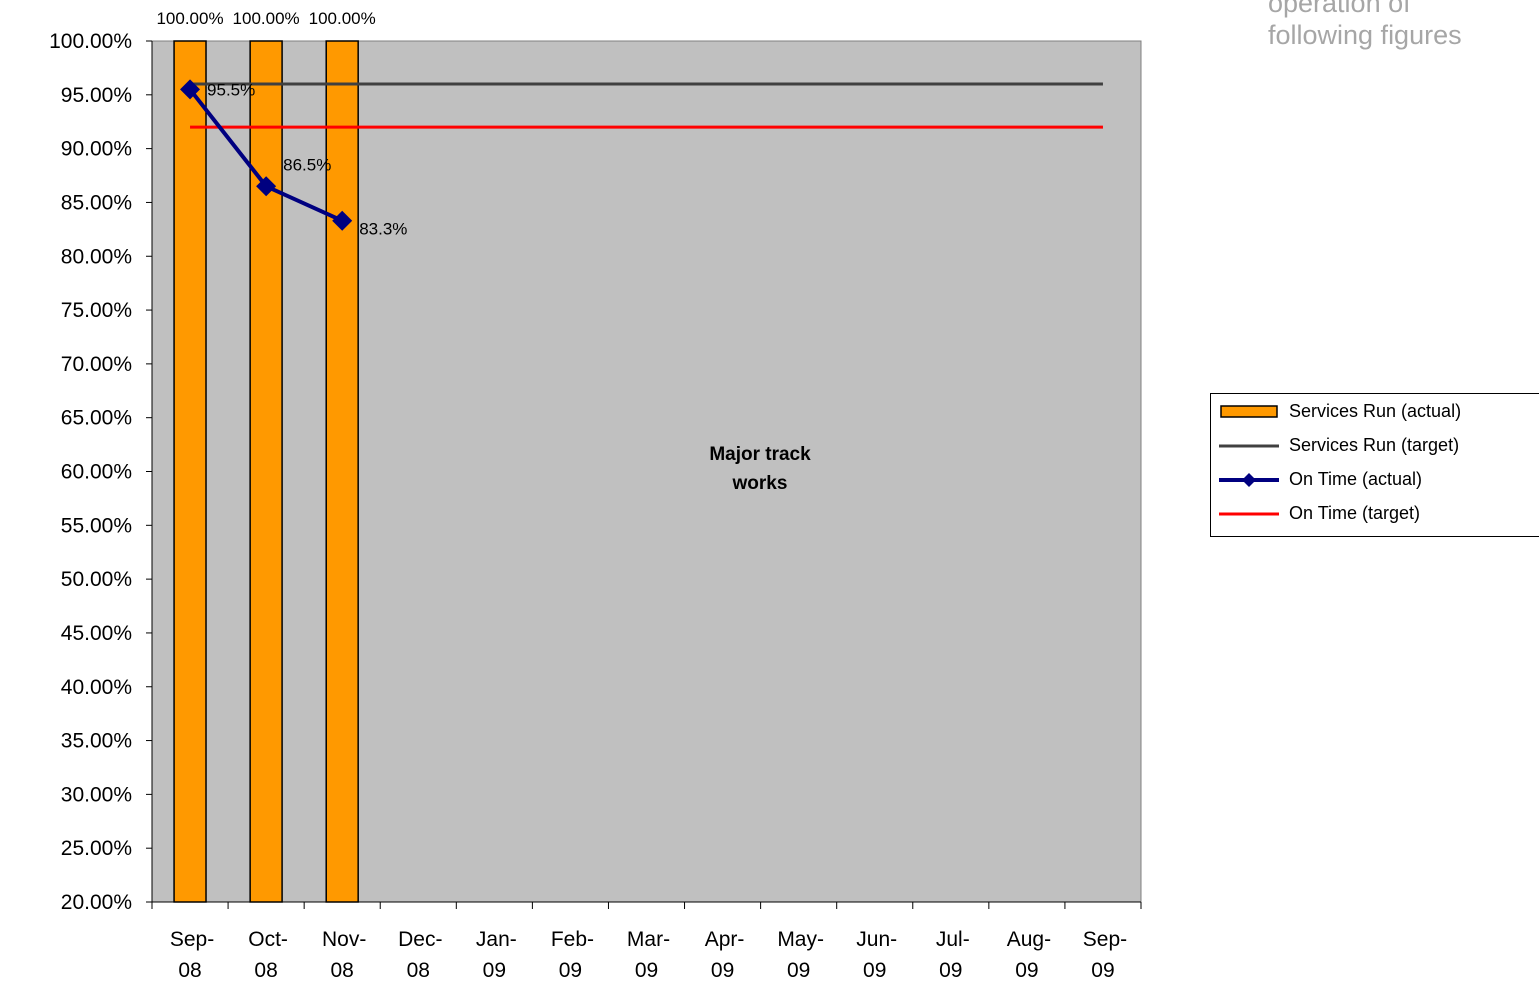  Describe the element at coordinates (266, 155) in the screenshot. I see `on-time-actual-series` at that location.